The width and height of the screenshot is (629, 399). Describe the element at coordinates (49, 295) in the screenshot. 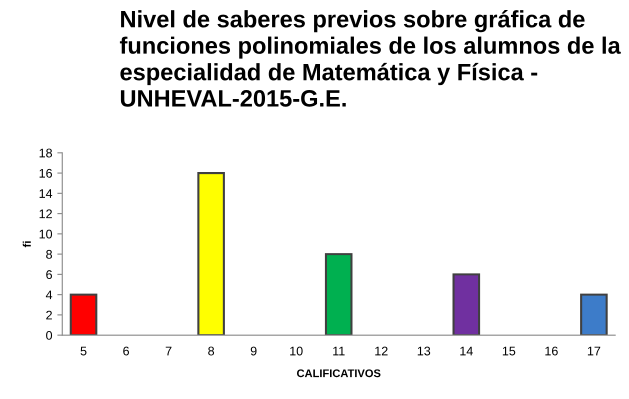

I see `y-tick-label: 4` at that location.